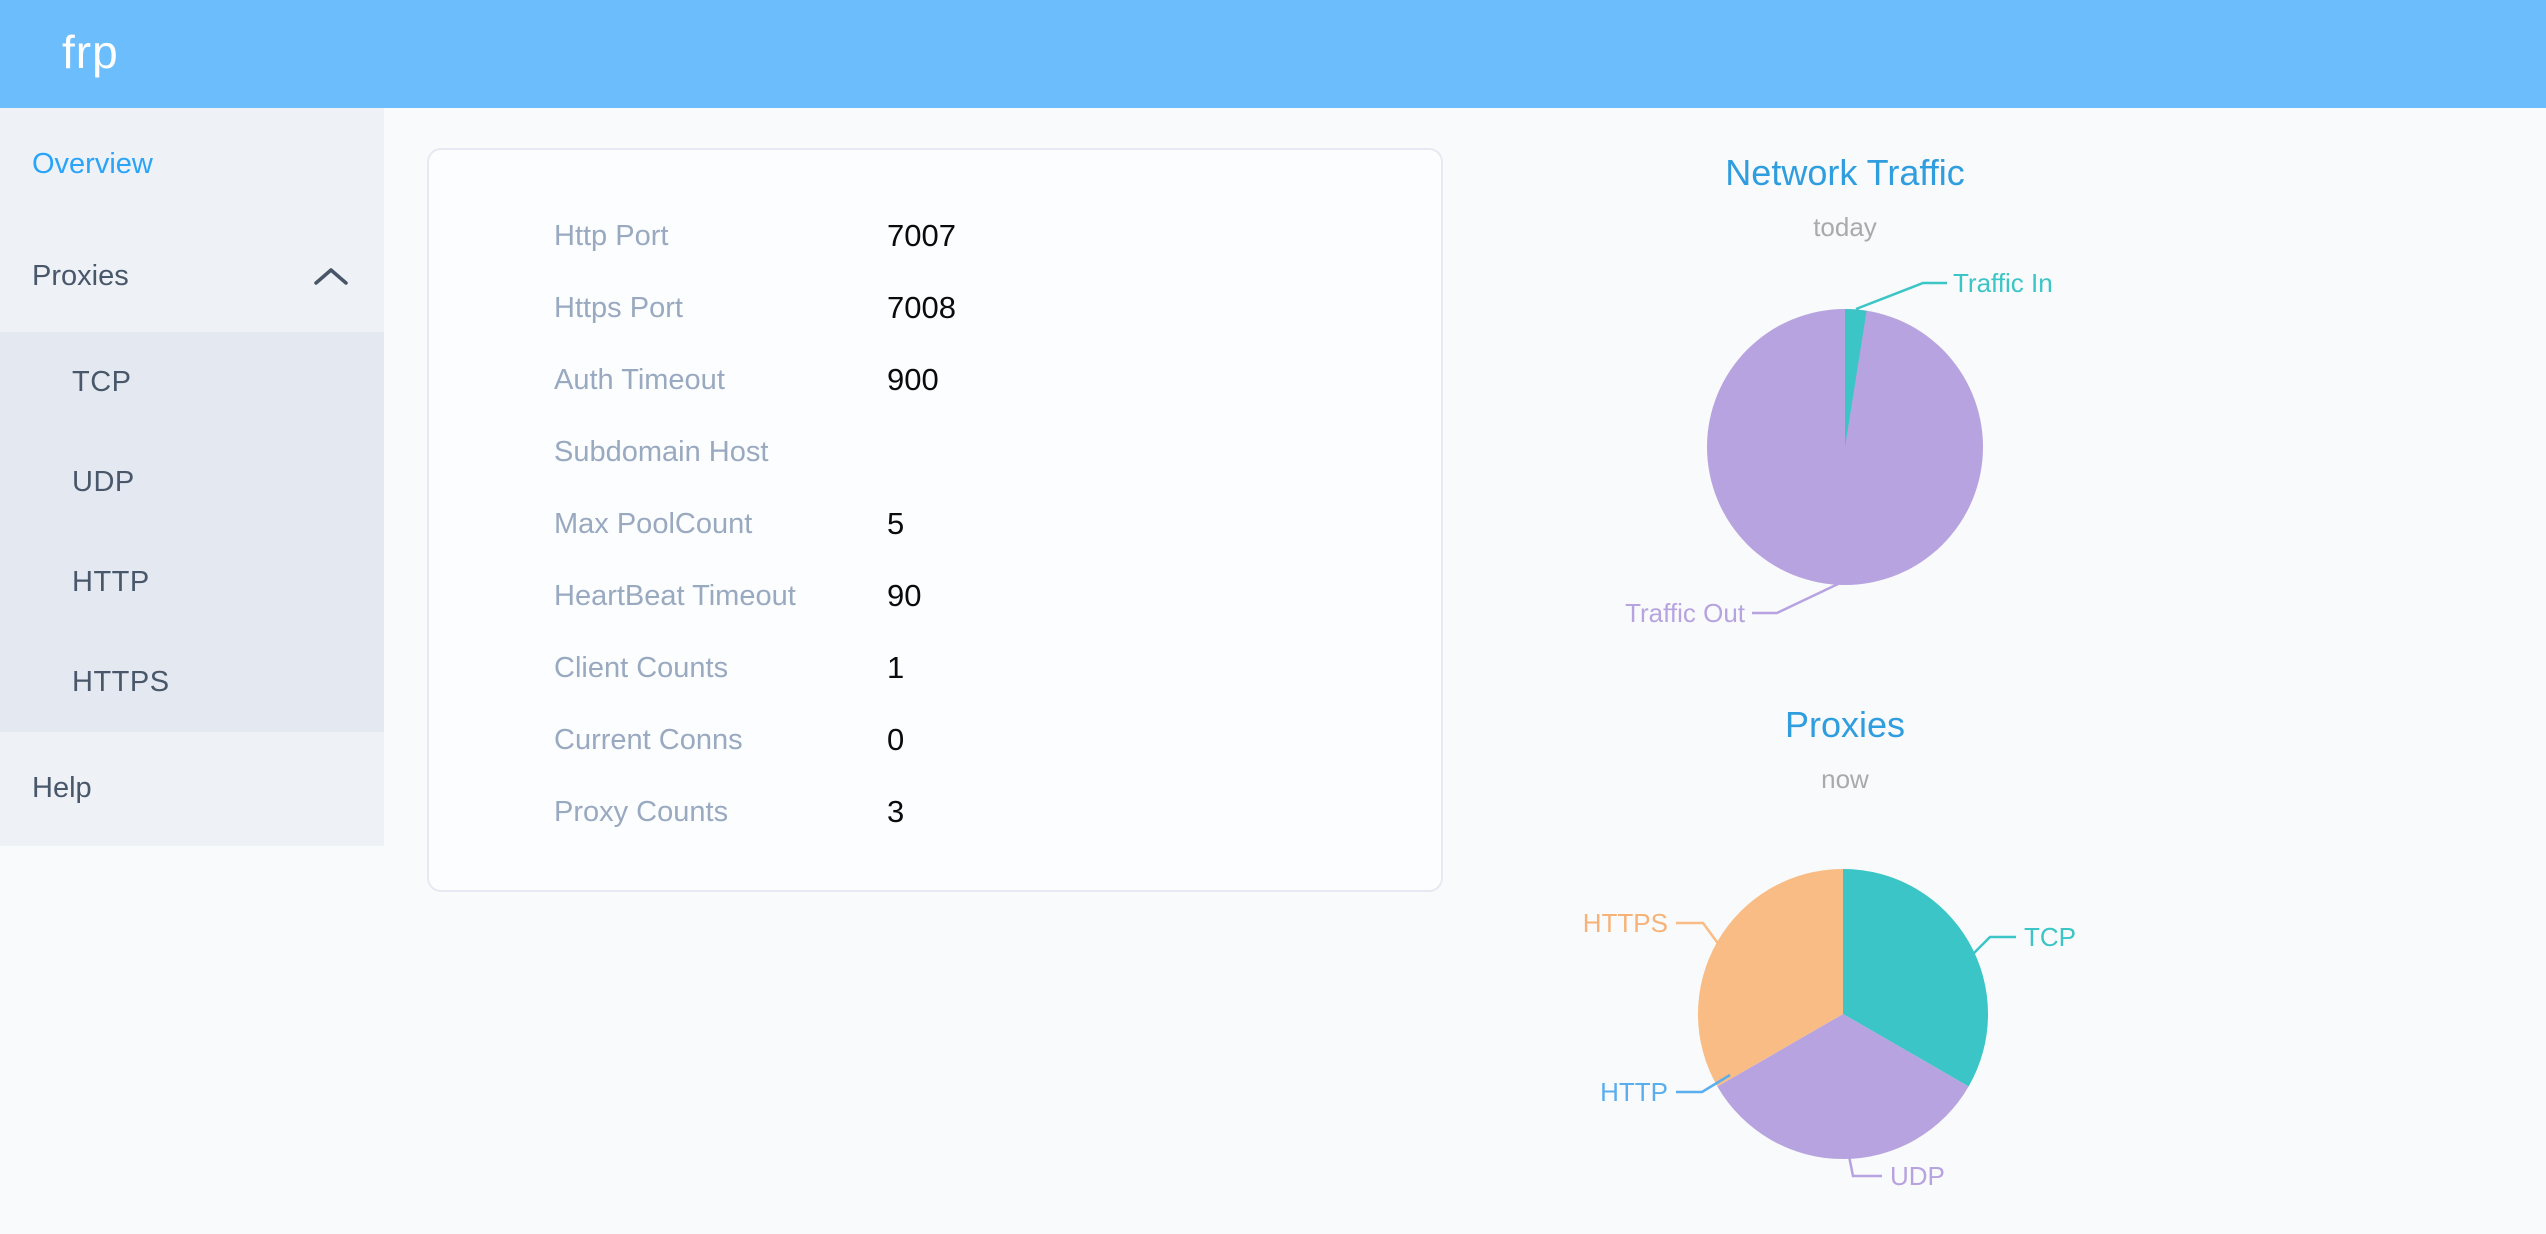 The image size is (2546, 1234). I want to click on row-label: Proxy Counts, so click(641, 811).